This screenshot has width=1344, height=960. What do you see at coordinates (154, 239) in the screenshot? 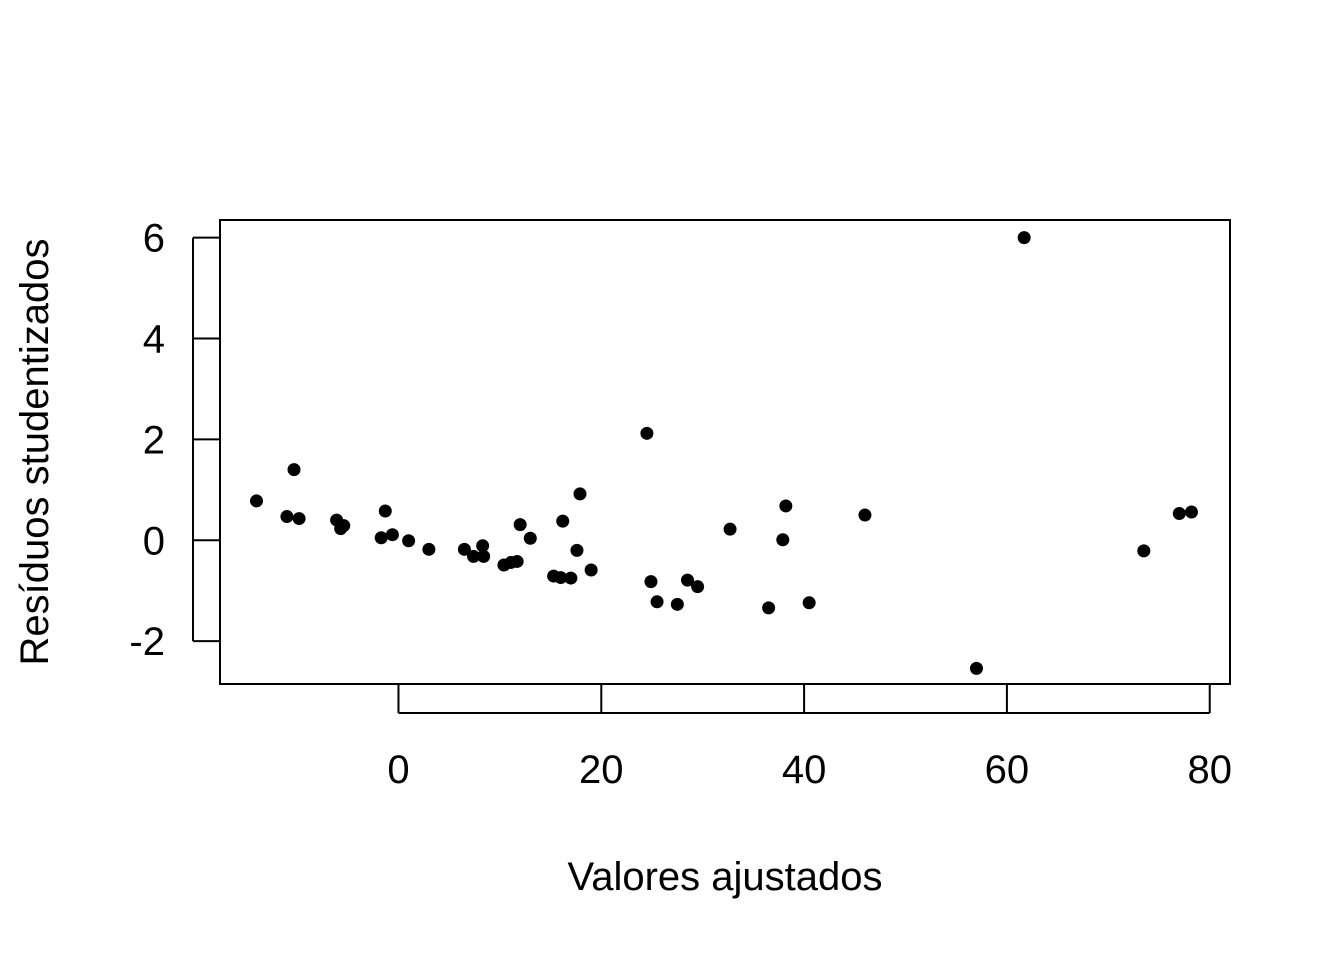
I see `y-tick-label: 6` at bounding box center [154, 239].